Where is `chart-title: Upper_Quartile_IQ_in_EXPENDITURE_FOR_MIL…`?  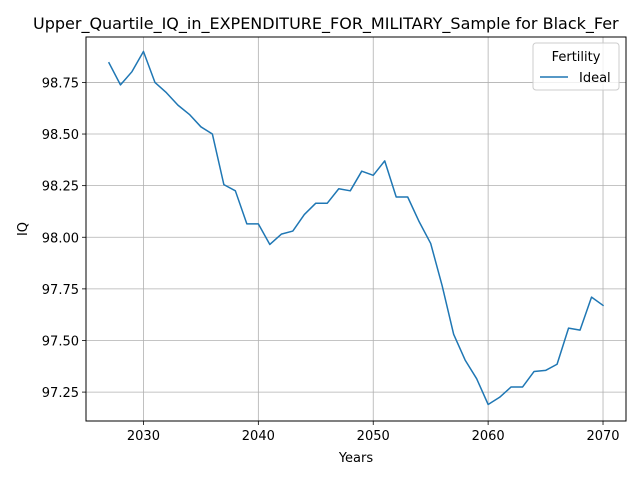
chart-title: Upper_Quartile_IQ_in_EXPENDITURE_FOR_MIL… is located at coordinates (326, 24).